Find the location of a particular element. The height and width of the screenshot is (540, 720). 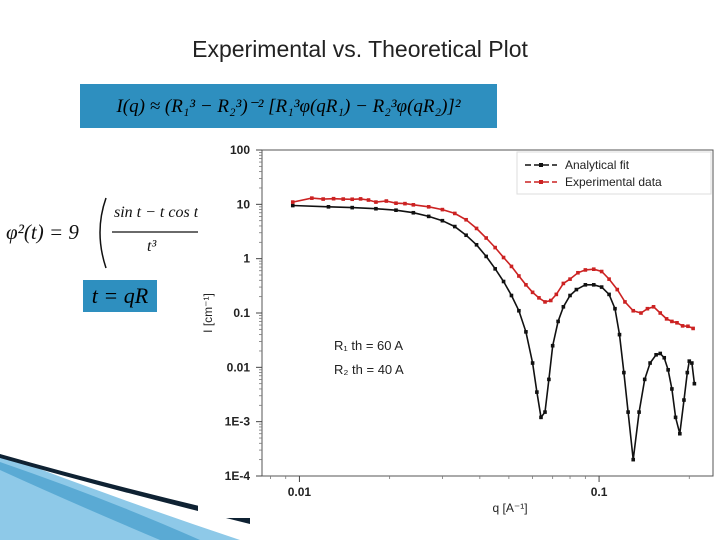

slide-decoration is located at coordinates (125, 497).